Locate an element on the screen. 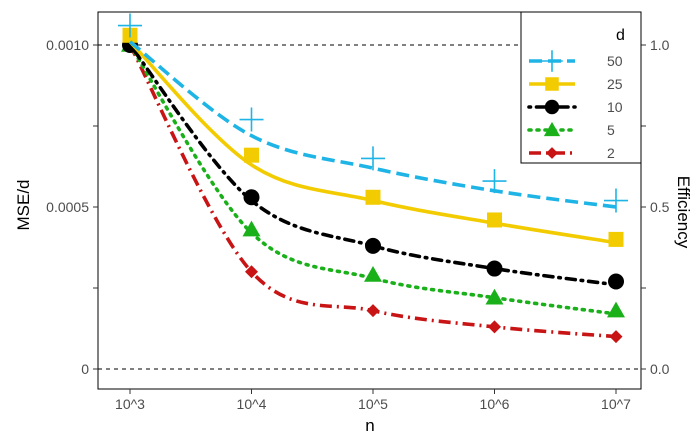 Image resolution: width=696 pixels, height=435 pixels. y-tick-label: 0.0005 is located at coordinates (67, 207).